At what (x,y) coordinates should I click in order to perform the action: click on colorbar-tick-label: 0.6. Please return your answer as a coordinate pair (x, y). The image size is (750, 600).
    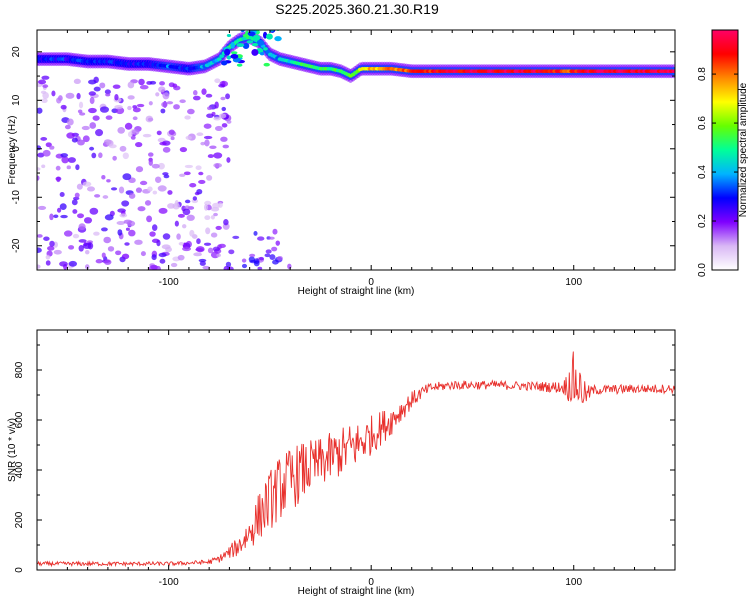
    Looking at the image, I should click on (702, 123).